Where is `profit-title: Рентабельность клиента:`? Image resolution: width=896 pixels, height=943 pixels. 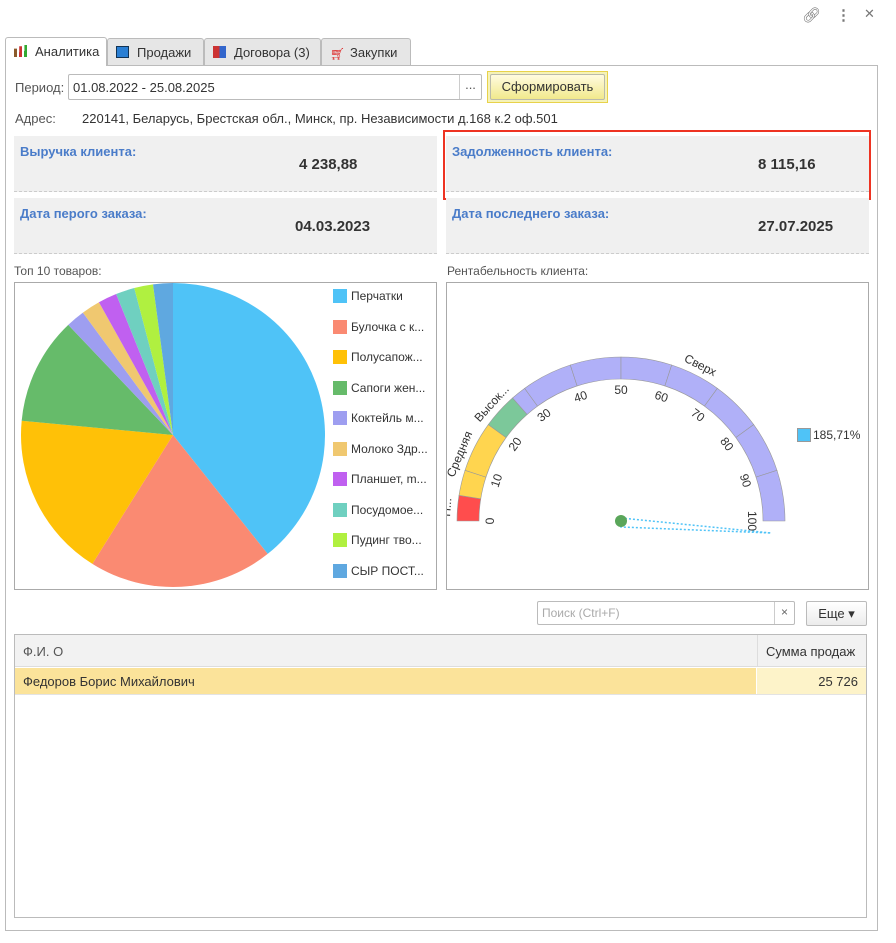 profit-title: Рентабельность клиента: is located at coordinates (518, 271).